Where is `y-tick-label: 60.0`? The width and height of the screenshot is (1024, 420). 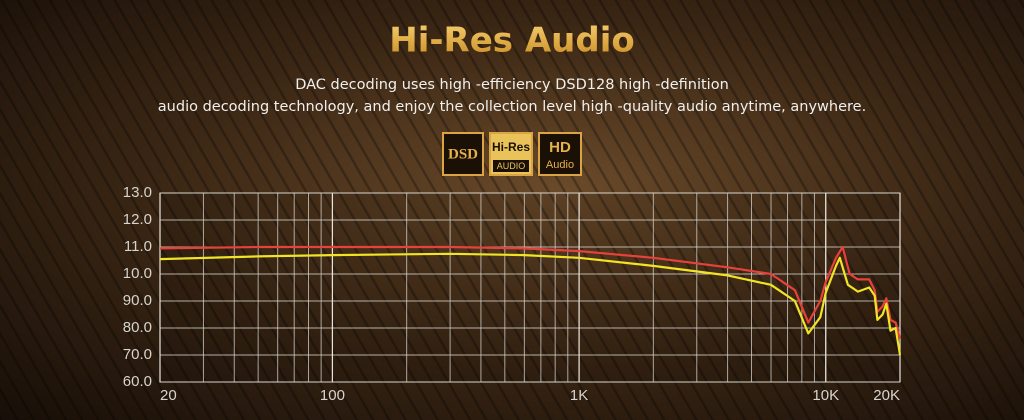
y-tick-label: 60.0 is located at coordinates (137, 381).